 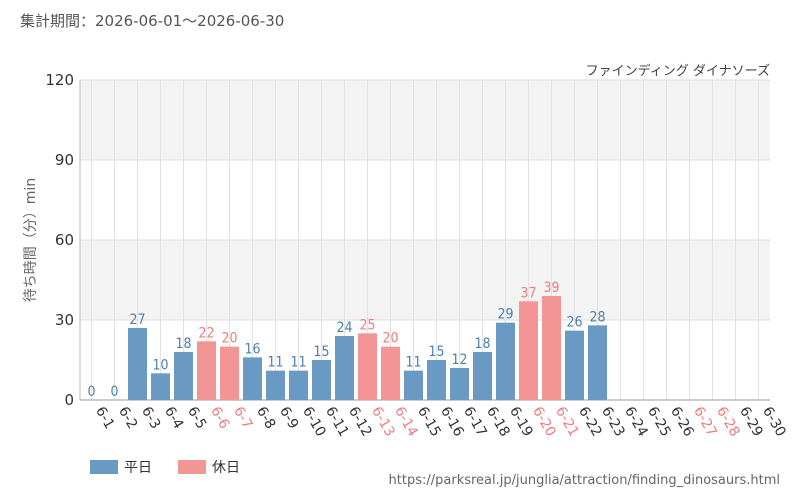 What do you see at coordinates (206, 333) in the screenshot?
I see `bar-value-label-6-6: 22` at bounding box center [206, 333].